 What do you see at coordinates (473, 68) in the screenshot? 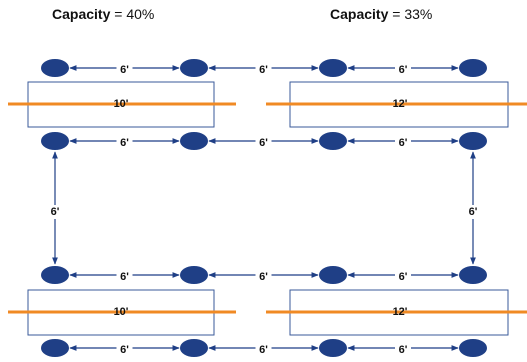
I see `seat-r1-c4` at bounding box center [473, 68].